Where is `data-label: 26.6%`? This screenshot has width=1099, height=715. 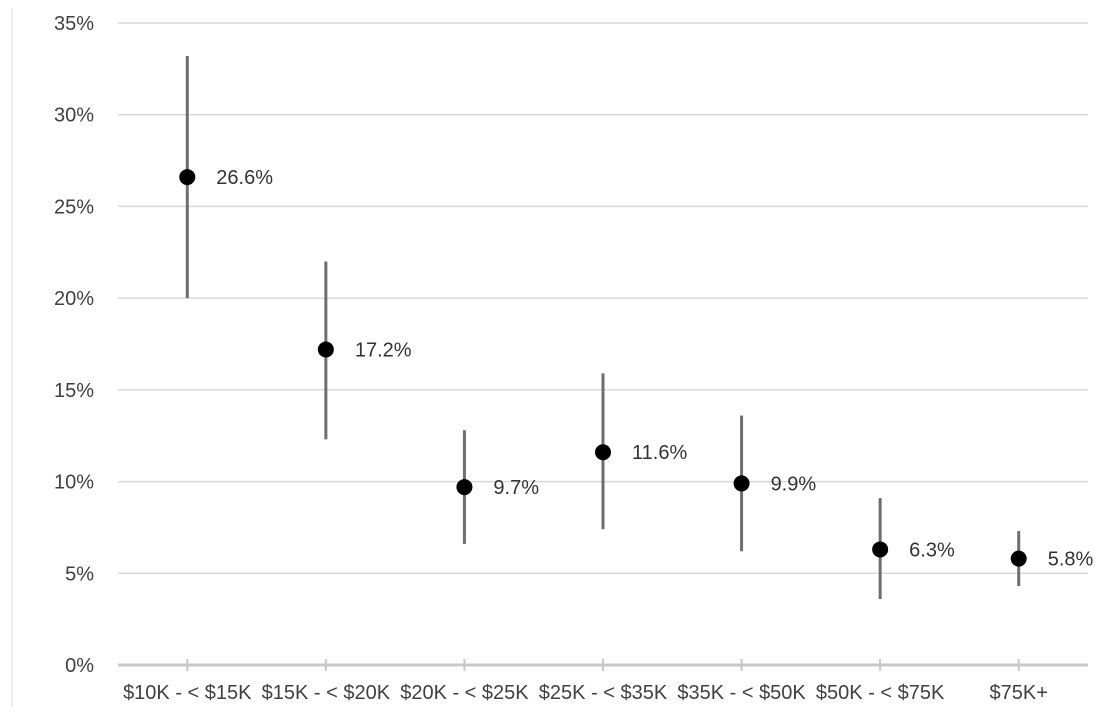
data-label: 26.6% is located at coordinates (244, 178).